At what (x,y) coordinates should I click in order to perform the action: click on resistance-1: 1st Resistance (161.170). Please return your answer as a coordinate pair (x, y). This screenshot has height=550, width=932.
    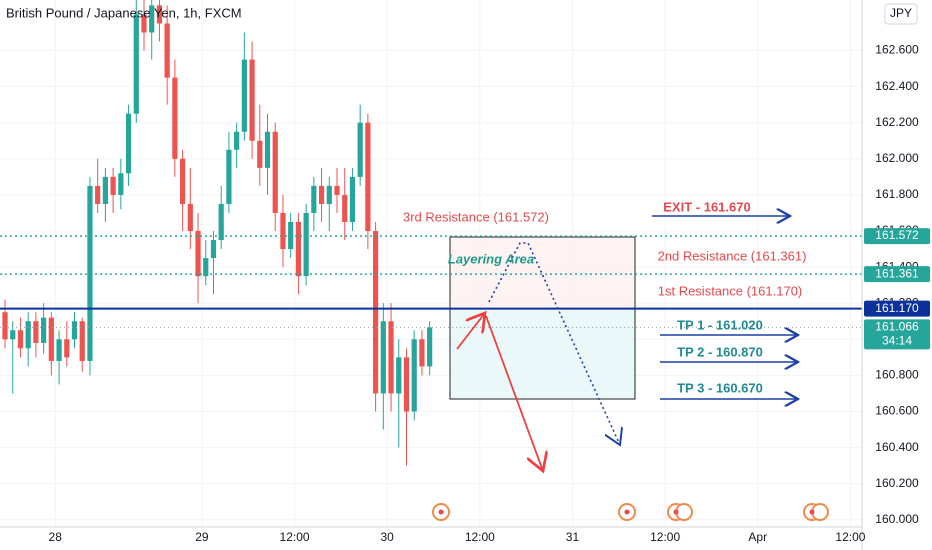
    Looking at the image, I should click on (730, 290).